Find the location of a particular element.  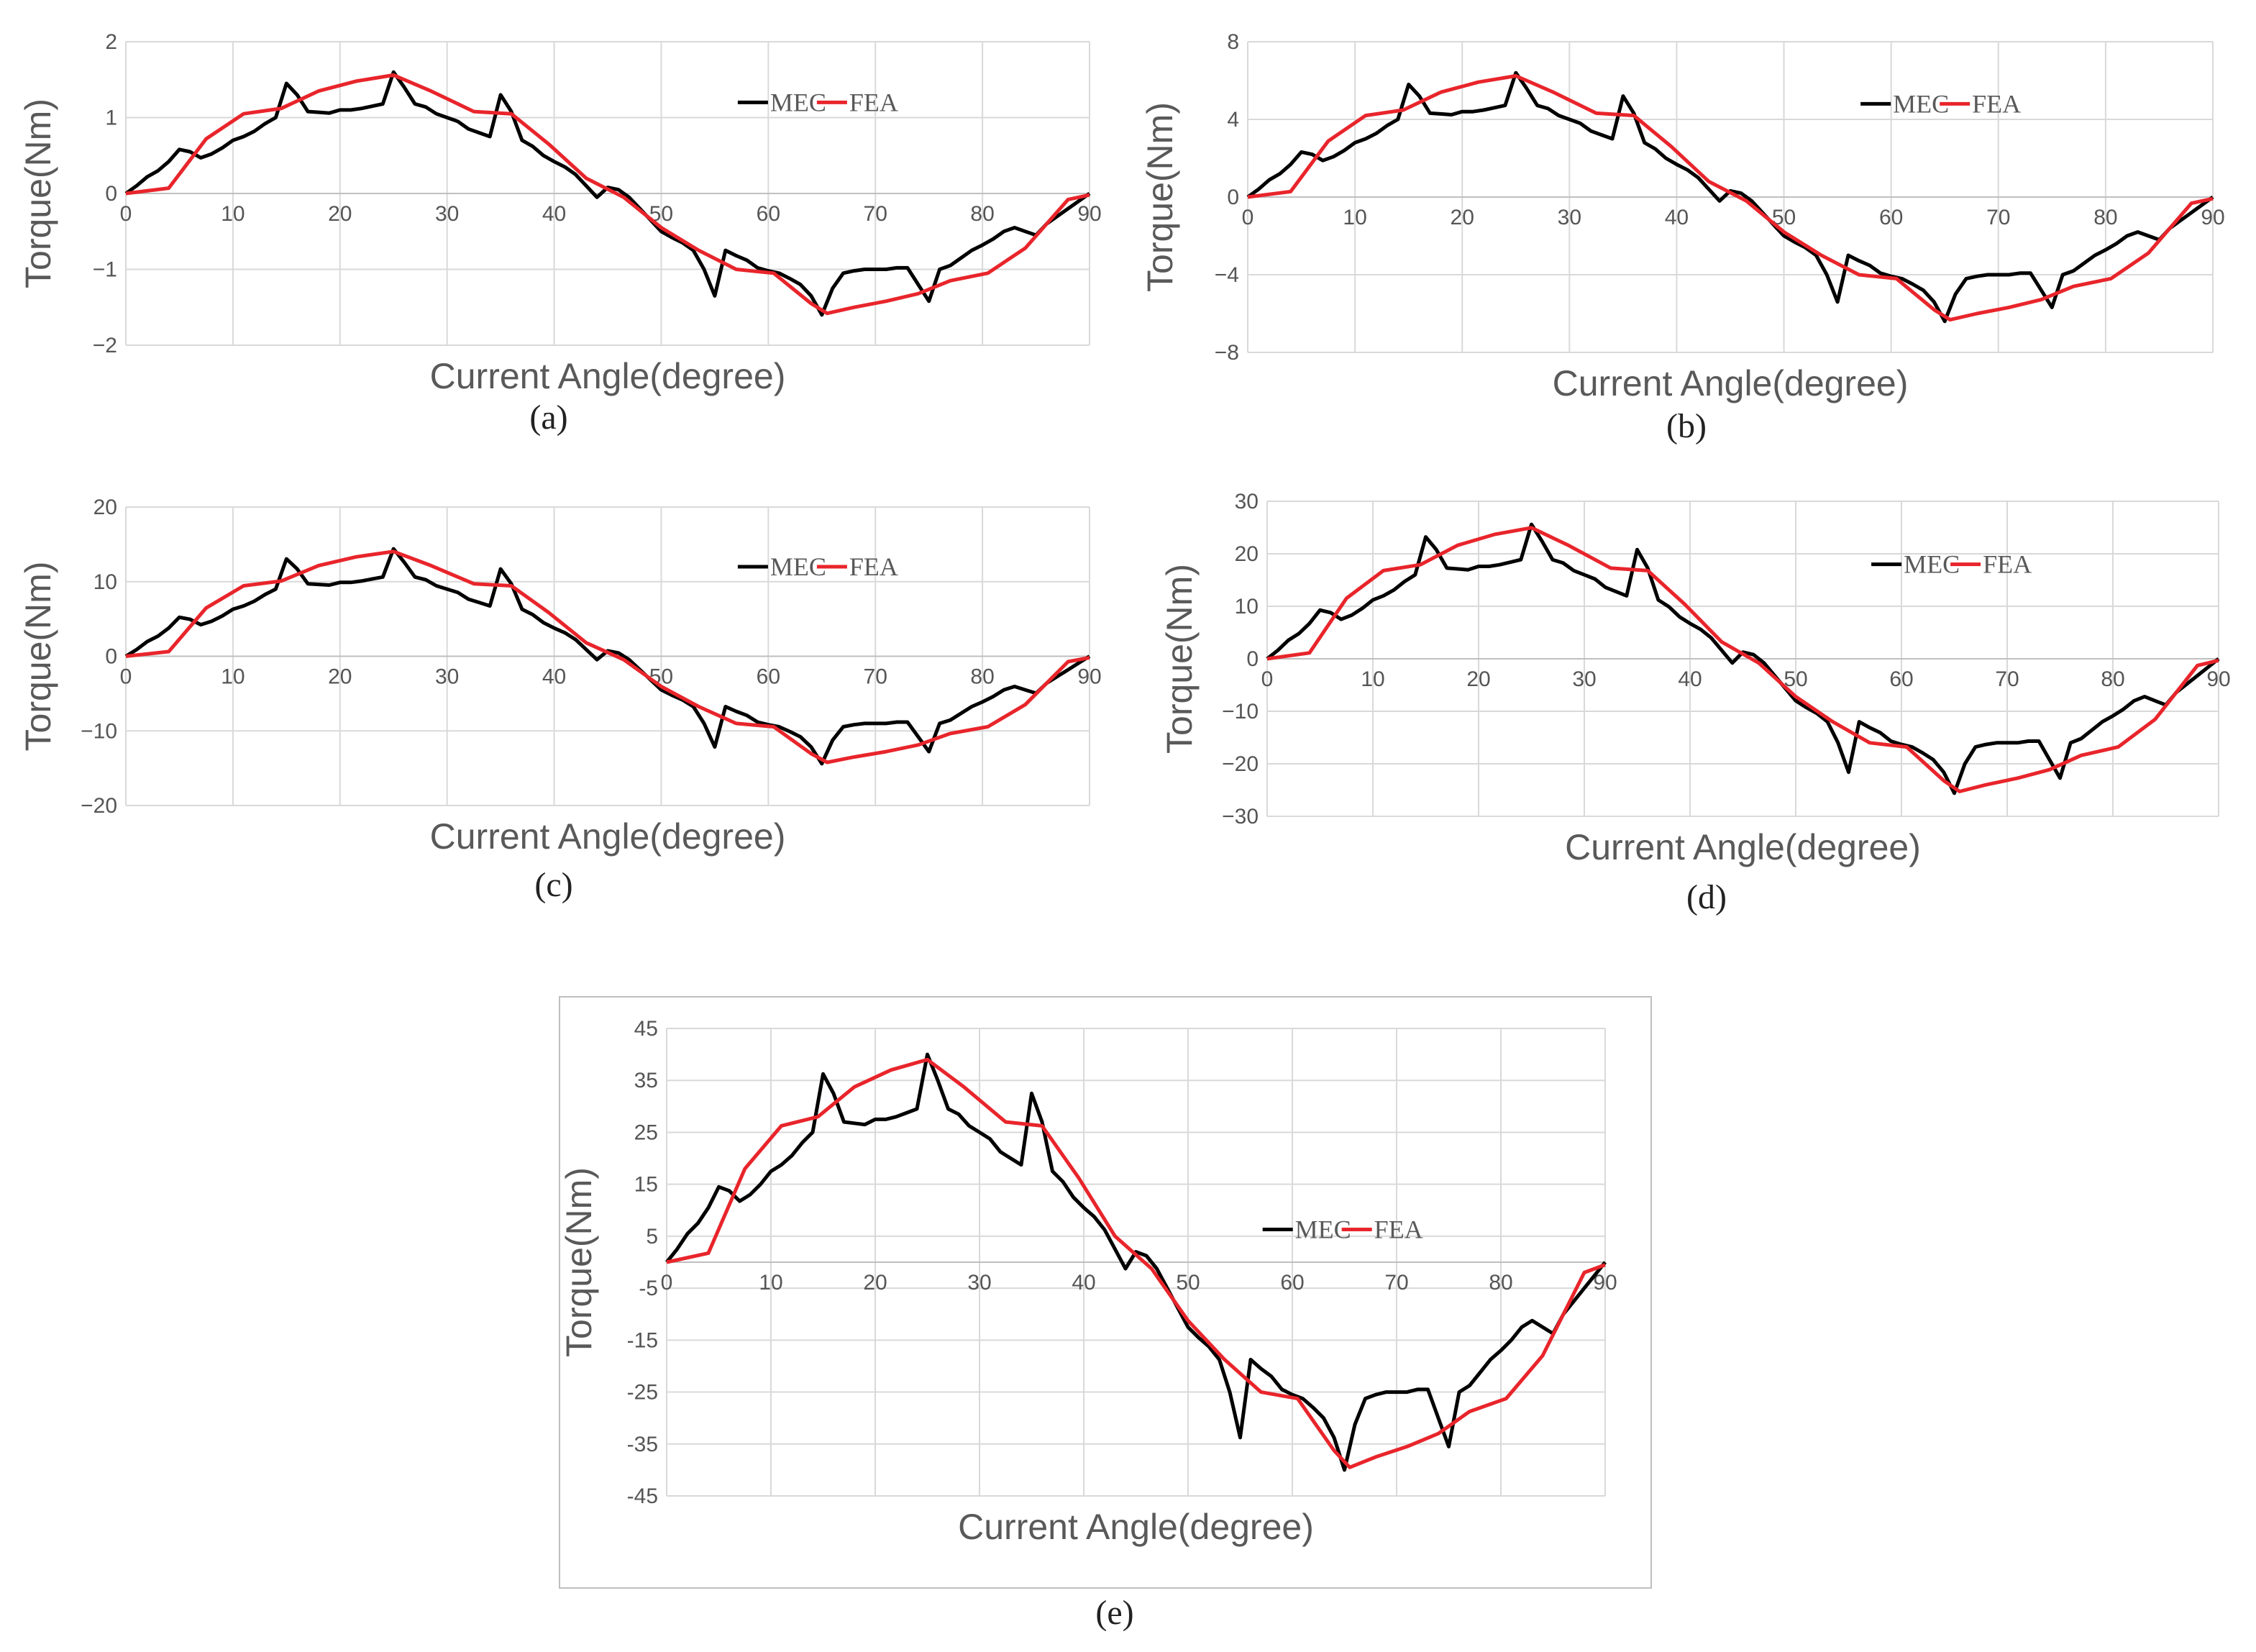

caption-b: (b) is located at coordinates (1686, 426).